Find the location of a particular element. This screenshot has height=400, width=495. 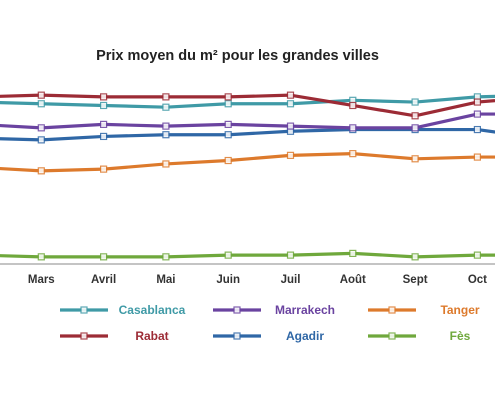

legend-label: Tanger is located at coordinates (459, 310).